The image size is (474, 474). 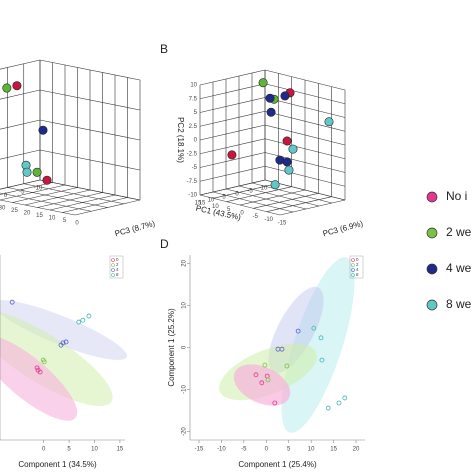 What do you see at coordinates (193, 127) in the screenshot?
I see `y-tick-label: 2.5` at bounding box center [193, 127].